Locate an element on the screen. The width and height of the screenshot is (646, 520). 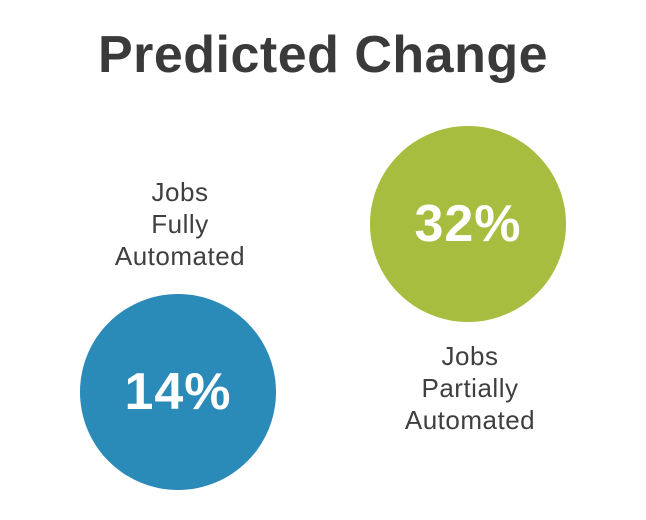
partially-automated-label: Jobs Partially Automated is located at coordinates (470, 388).